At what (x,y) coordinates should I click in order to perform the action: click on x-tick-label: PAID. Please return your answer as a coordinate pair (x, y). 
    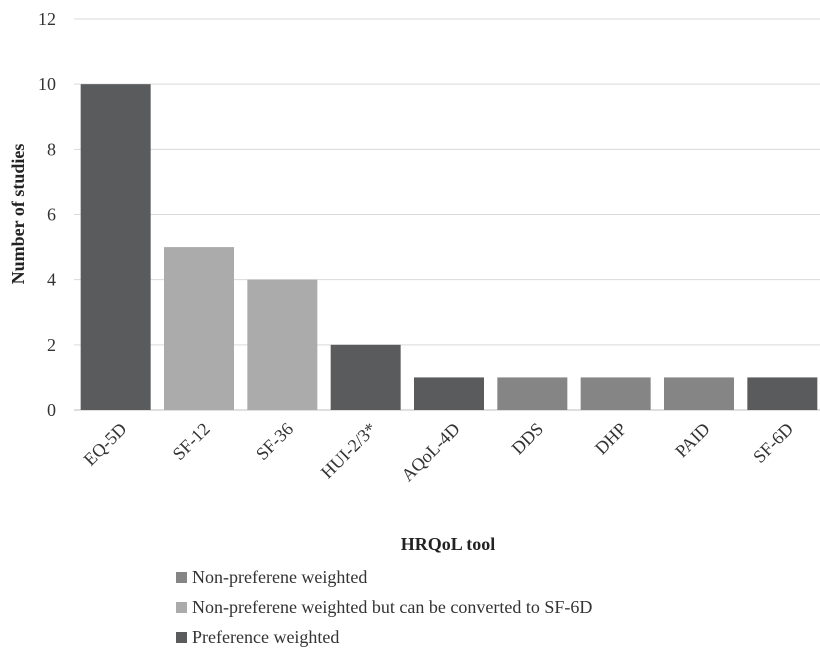
    Looking at the image, I should click on (692, 440).